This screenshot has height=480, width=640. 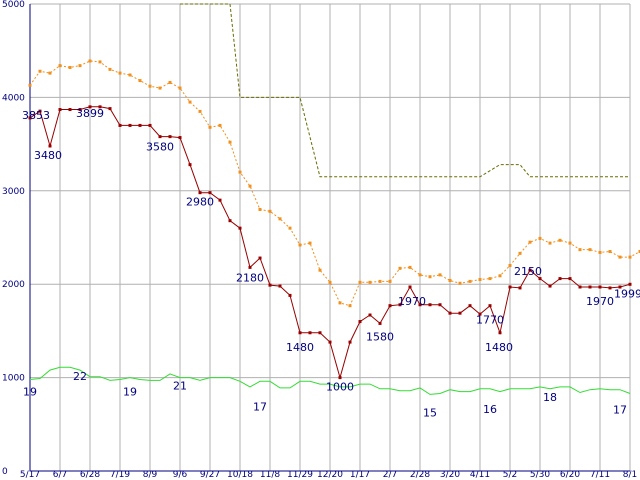 I want to click on data-label: 1580, so click(x=380, y=336).